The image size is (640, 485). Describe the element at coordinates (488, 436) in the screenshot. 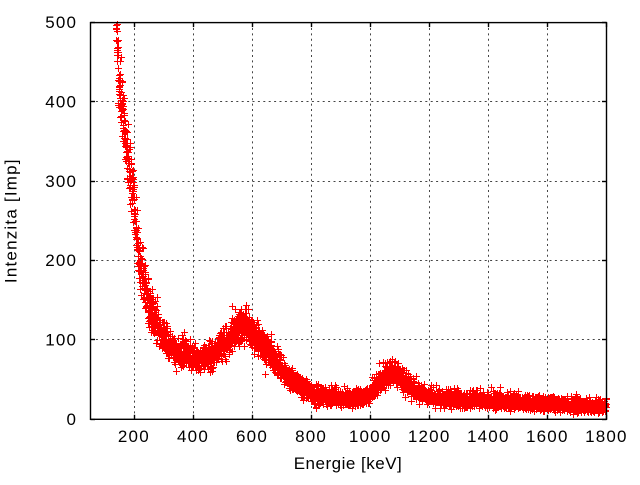

I see `svg-text: 1400` at that location.